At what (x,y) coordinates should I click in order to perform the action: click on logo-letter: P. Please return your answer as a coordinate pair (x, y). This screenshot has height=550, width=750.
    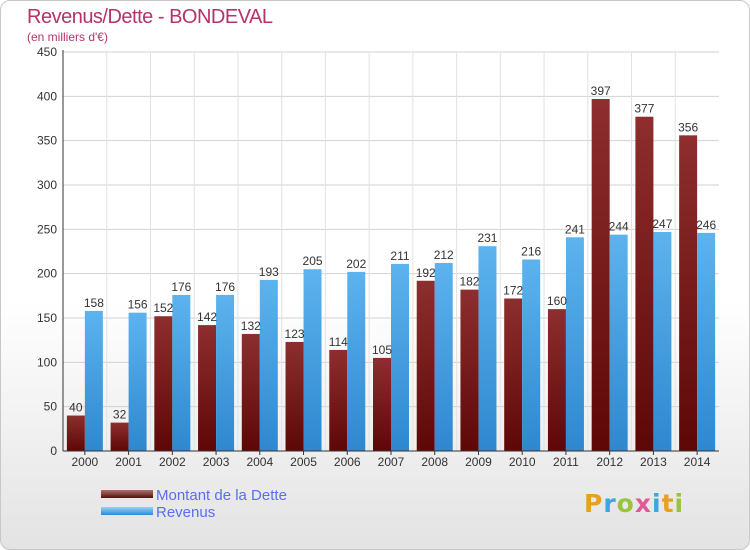
    Looking at the image, I should click on (594, 503).